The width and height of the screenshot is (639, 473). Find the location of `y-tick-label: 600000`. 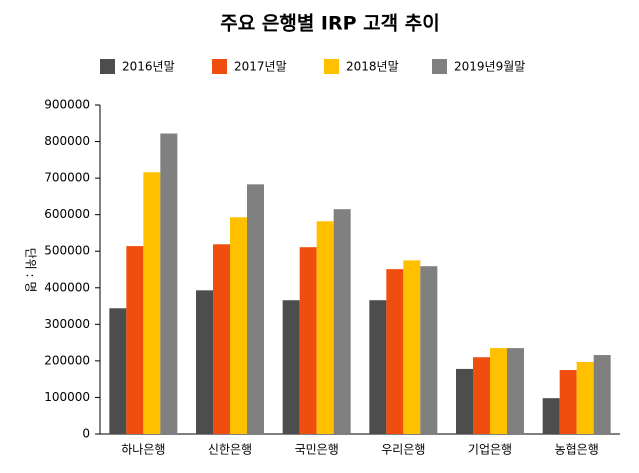

y-tick-label: 600000 is located at coordinates (67, 214).